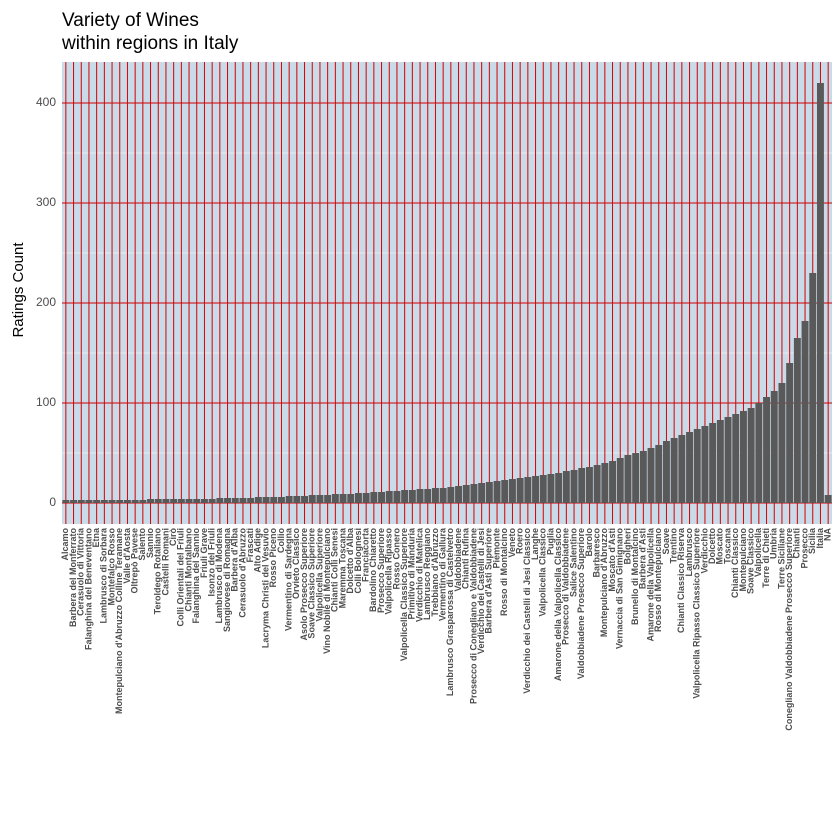 This screenshot has height=840, width=840. I want to click on x-tick-label: Veneto, so click(512, 543).